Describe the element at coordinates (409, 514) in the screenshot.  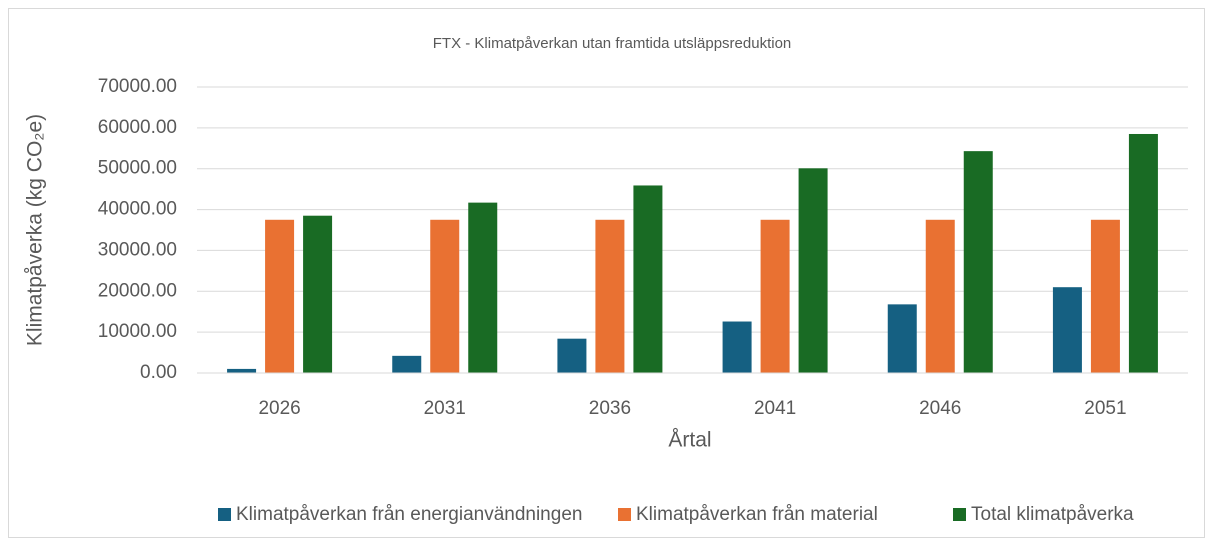
I see `legend-label: Klimatpåverkan från energianvändningen` at that location.